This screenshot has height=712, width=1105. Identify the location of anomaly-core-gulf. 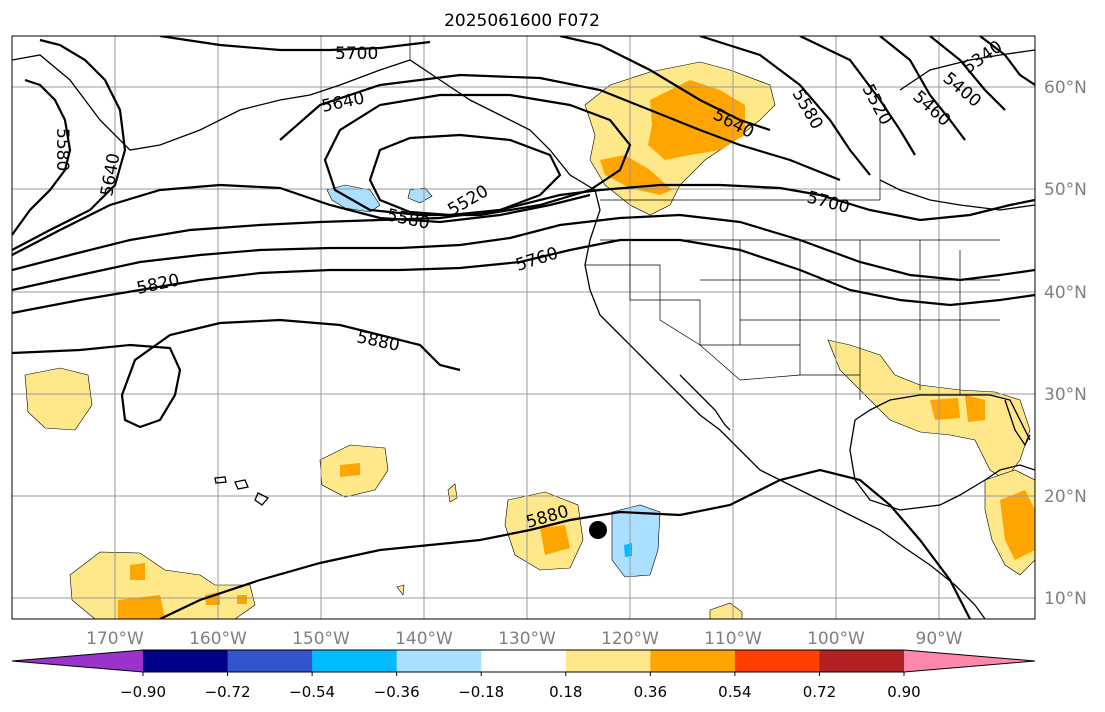
(945, 409).